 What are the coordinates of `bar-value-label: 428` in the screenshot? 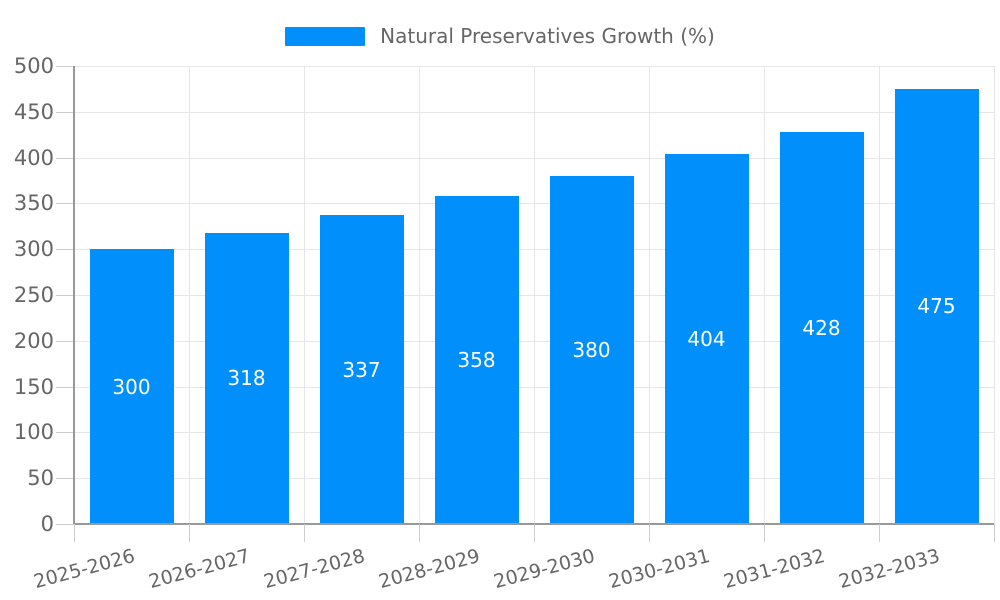 It's located at (821, 327).